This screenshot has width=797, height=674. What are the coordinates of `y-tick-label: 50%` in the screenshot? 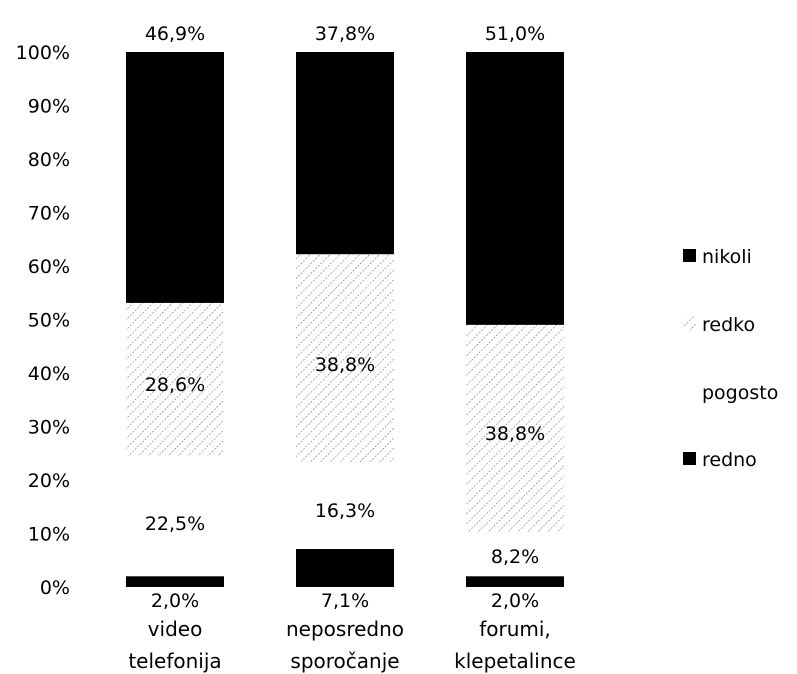 It's located at (49, 321).